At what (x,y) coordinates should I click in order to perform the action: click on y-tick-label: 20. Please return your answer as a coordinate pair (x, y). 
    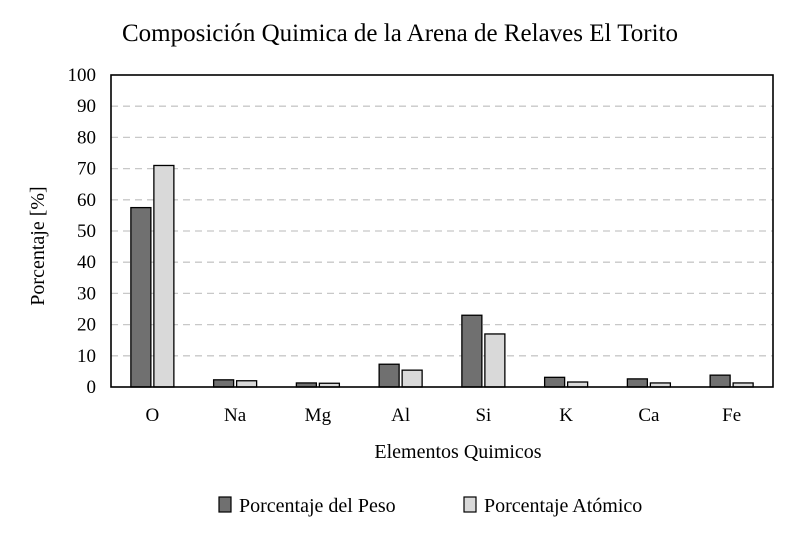
    Looking at the image, I should click on (86, 325).